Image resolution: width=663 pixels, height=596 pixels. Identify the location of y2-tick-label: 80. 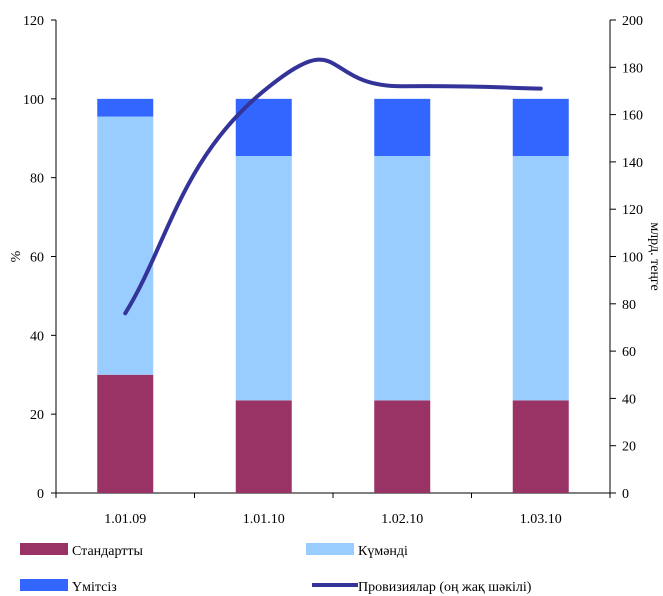
(629, 305).